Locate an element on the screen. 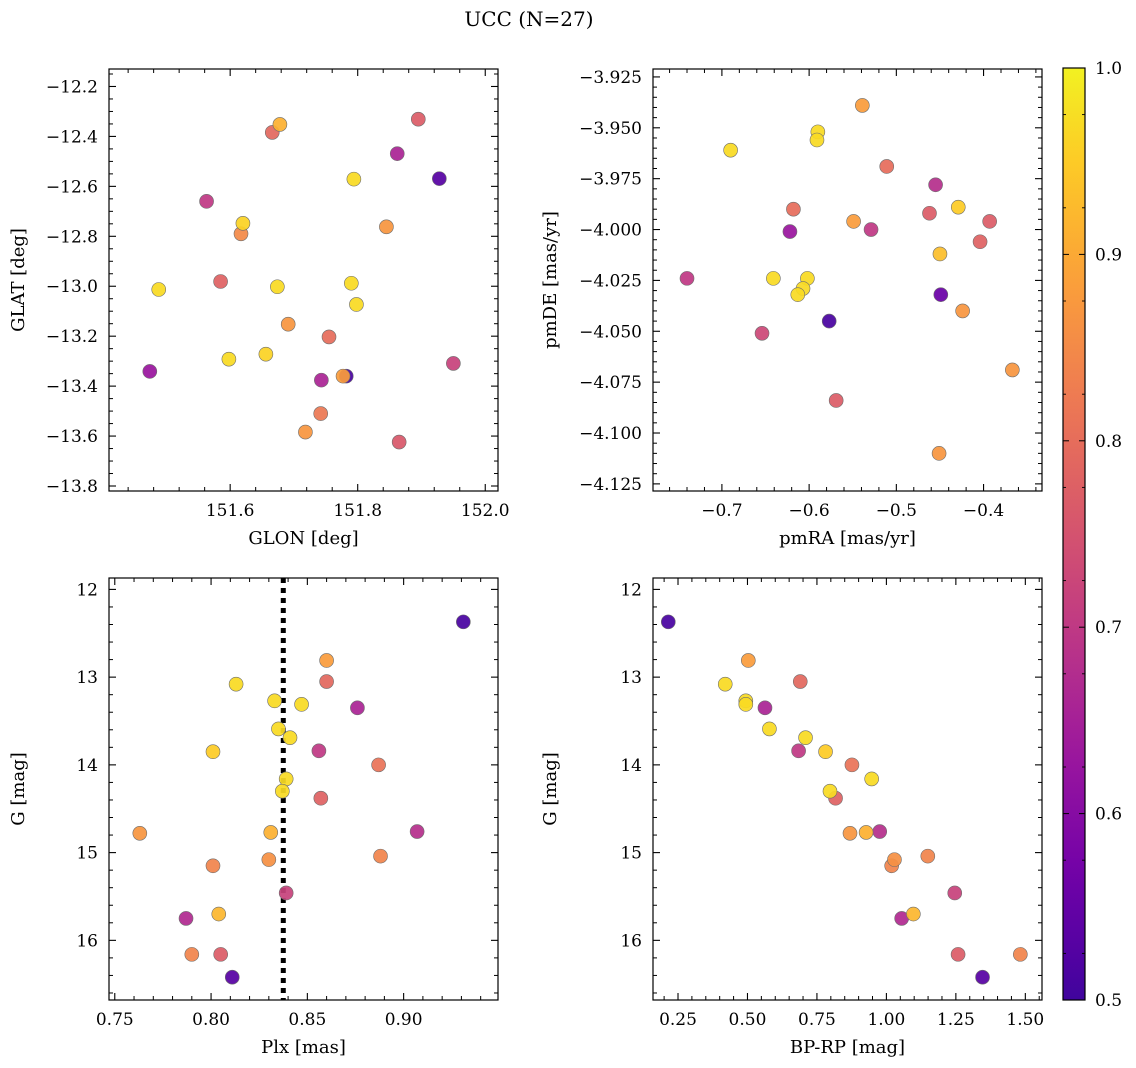 This screenshot has width=1136, height=1068. colorbar-tick-label: 1.0 is located at coordinates (1108, 69).